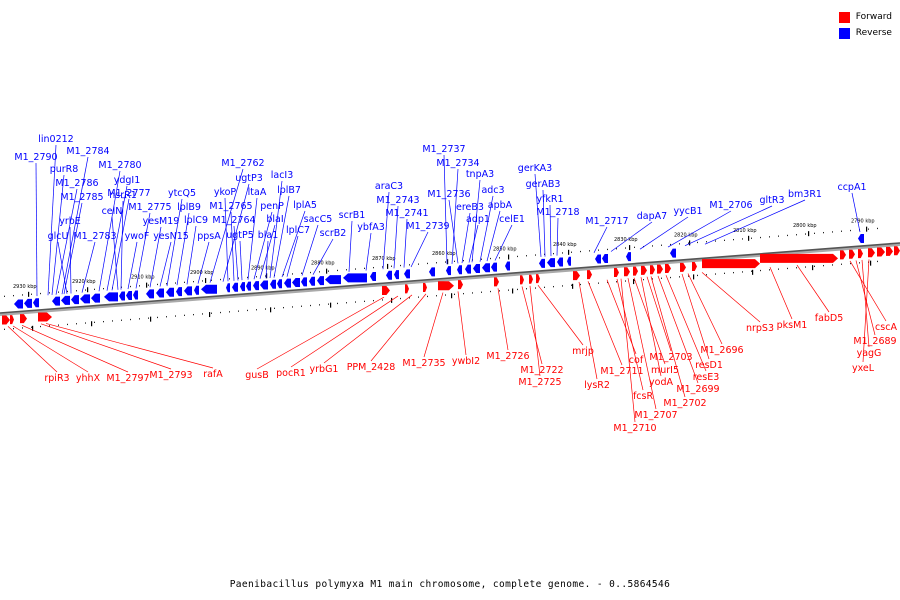 This screenshot has width=900, height=600. Describe the element at coordinates (202, 273) in the screenshot. I see `ruler-tick-label: 2900 kbp` at that location.